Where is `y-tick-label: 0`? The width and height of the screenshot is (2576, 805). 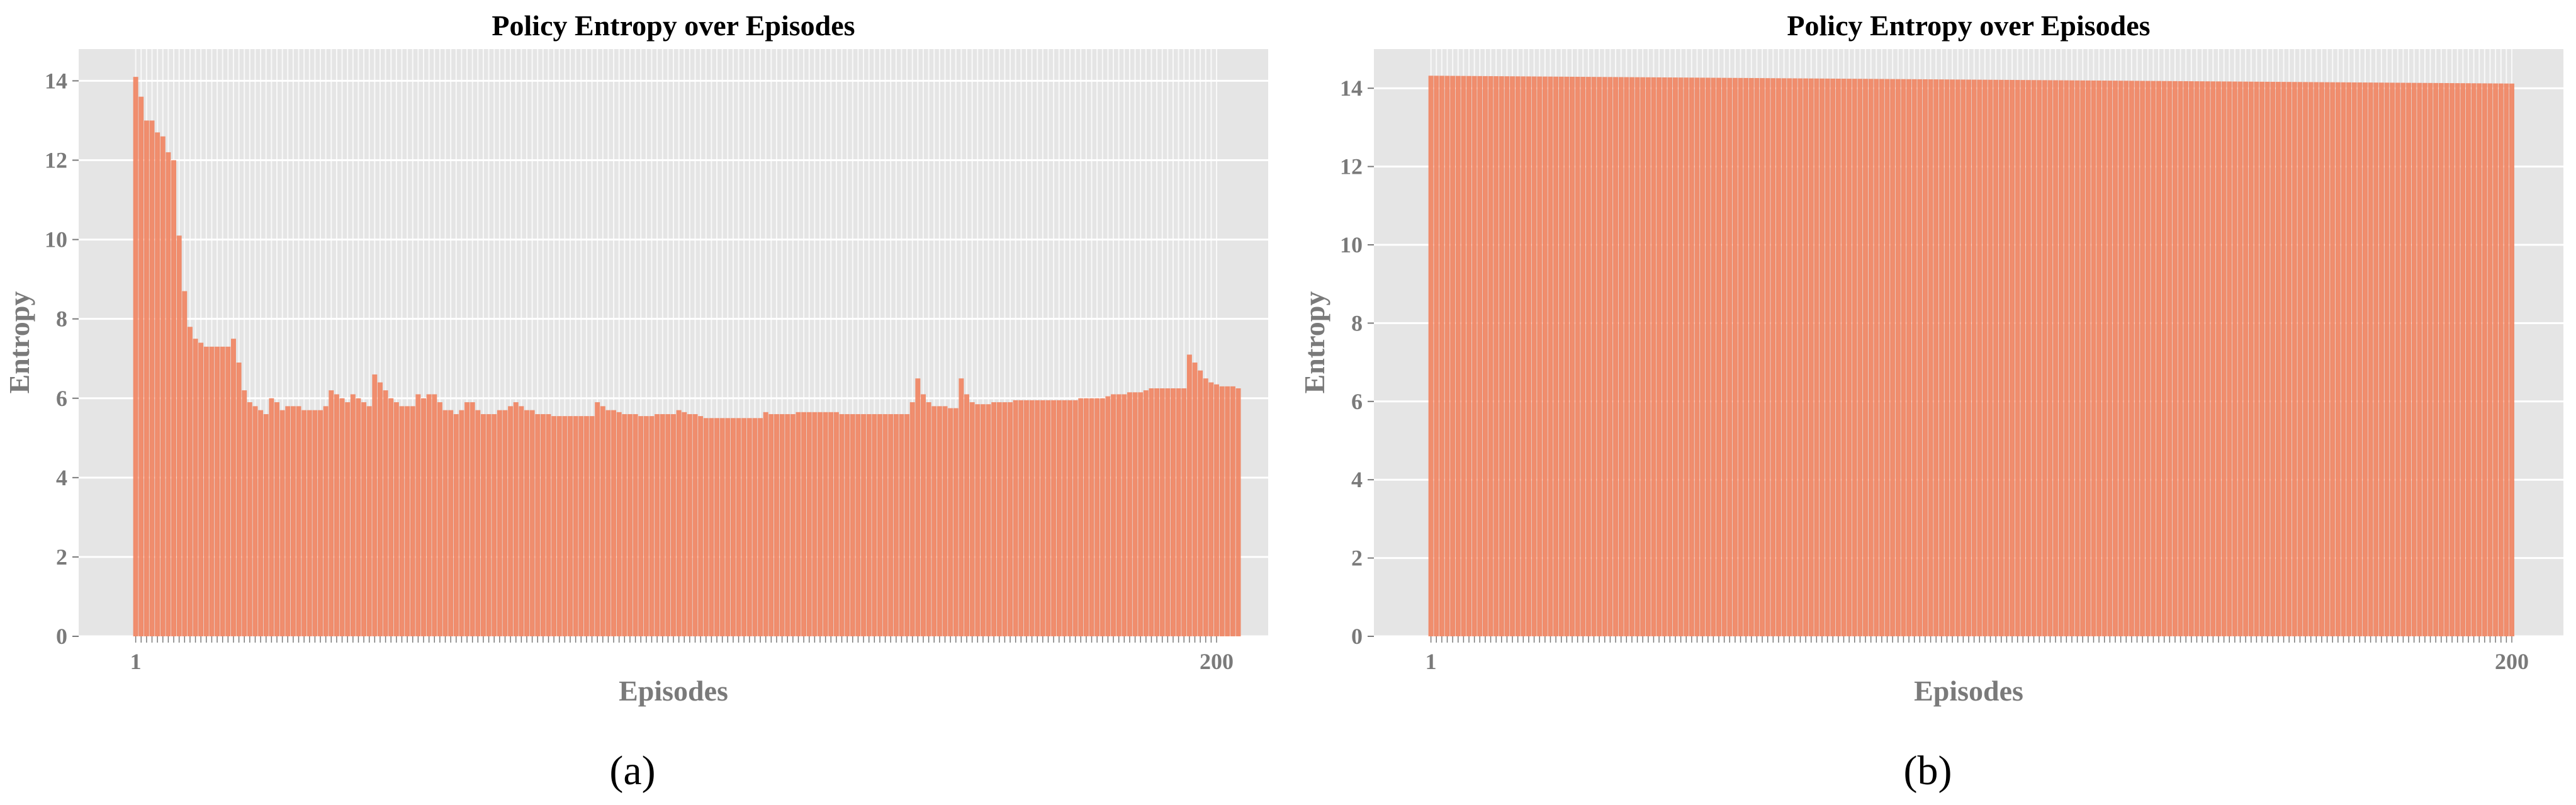
y-tick-label: 0 is located at coordinates (61, 636).